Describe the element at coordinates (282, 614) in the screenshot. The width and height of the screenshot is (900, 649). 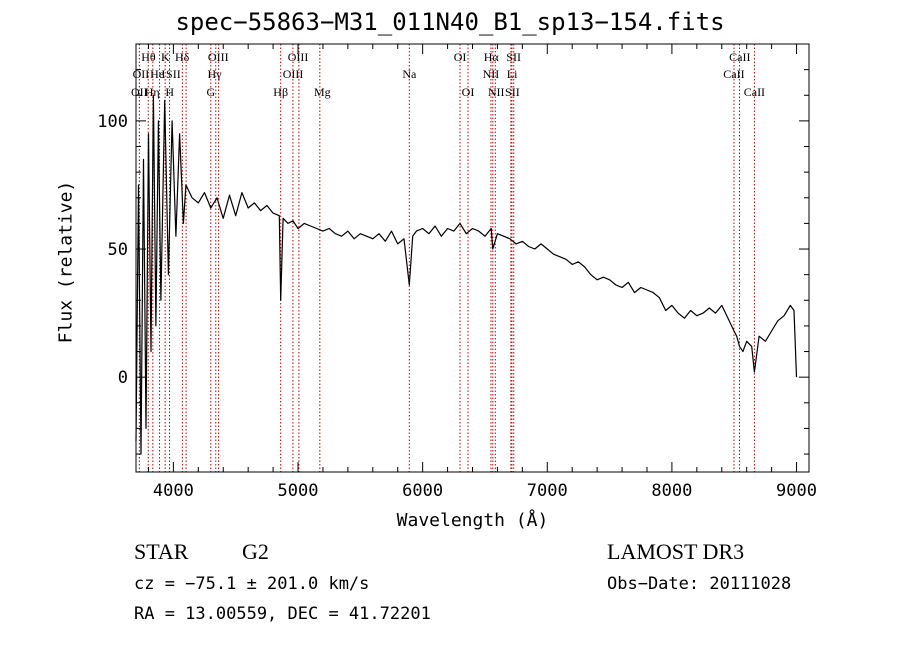
I see `ra-dec-coordinates: RA = 13.00559, DEC = 41.72201` at that location.